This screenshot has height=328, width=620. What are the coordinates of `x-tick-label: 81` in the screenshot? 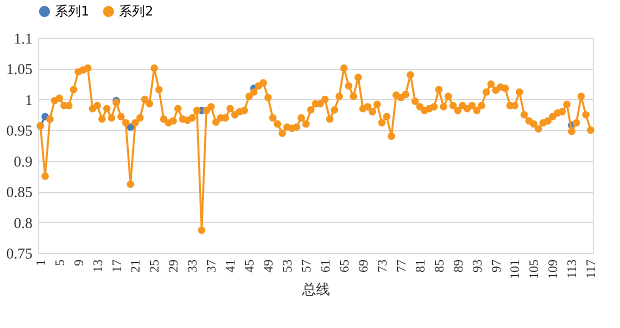 It's located at (420, 266).